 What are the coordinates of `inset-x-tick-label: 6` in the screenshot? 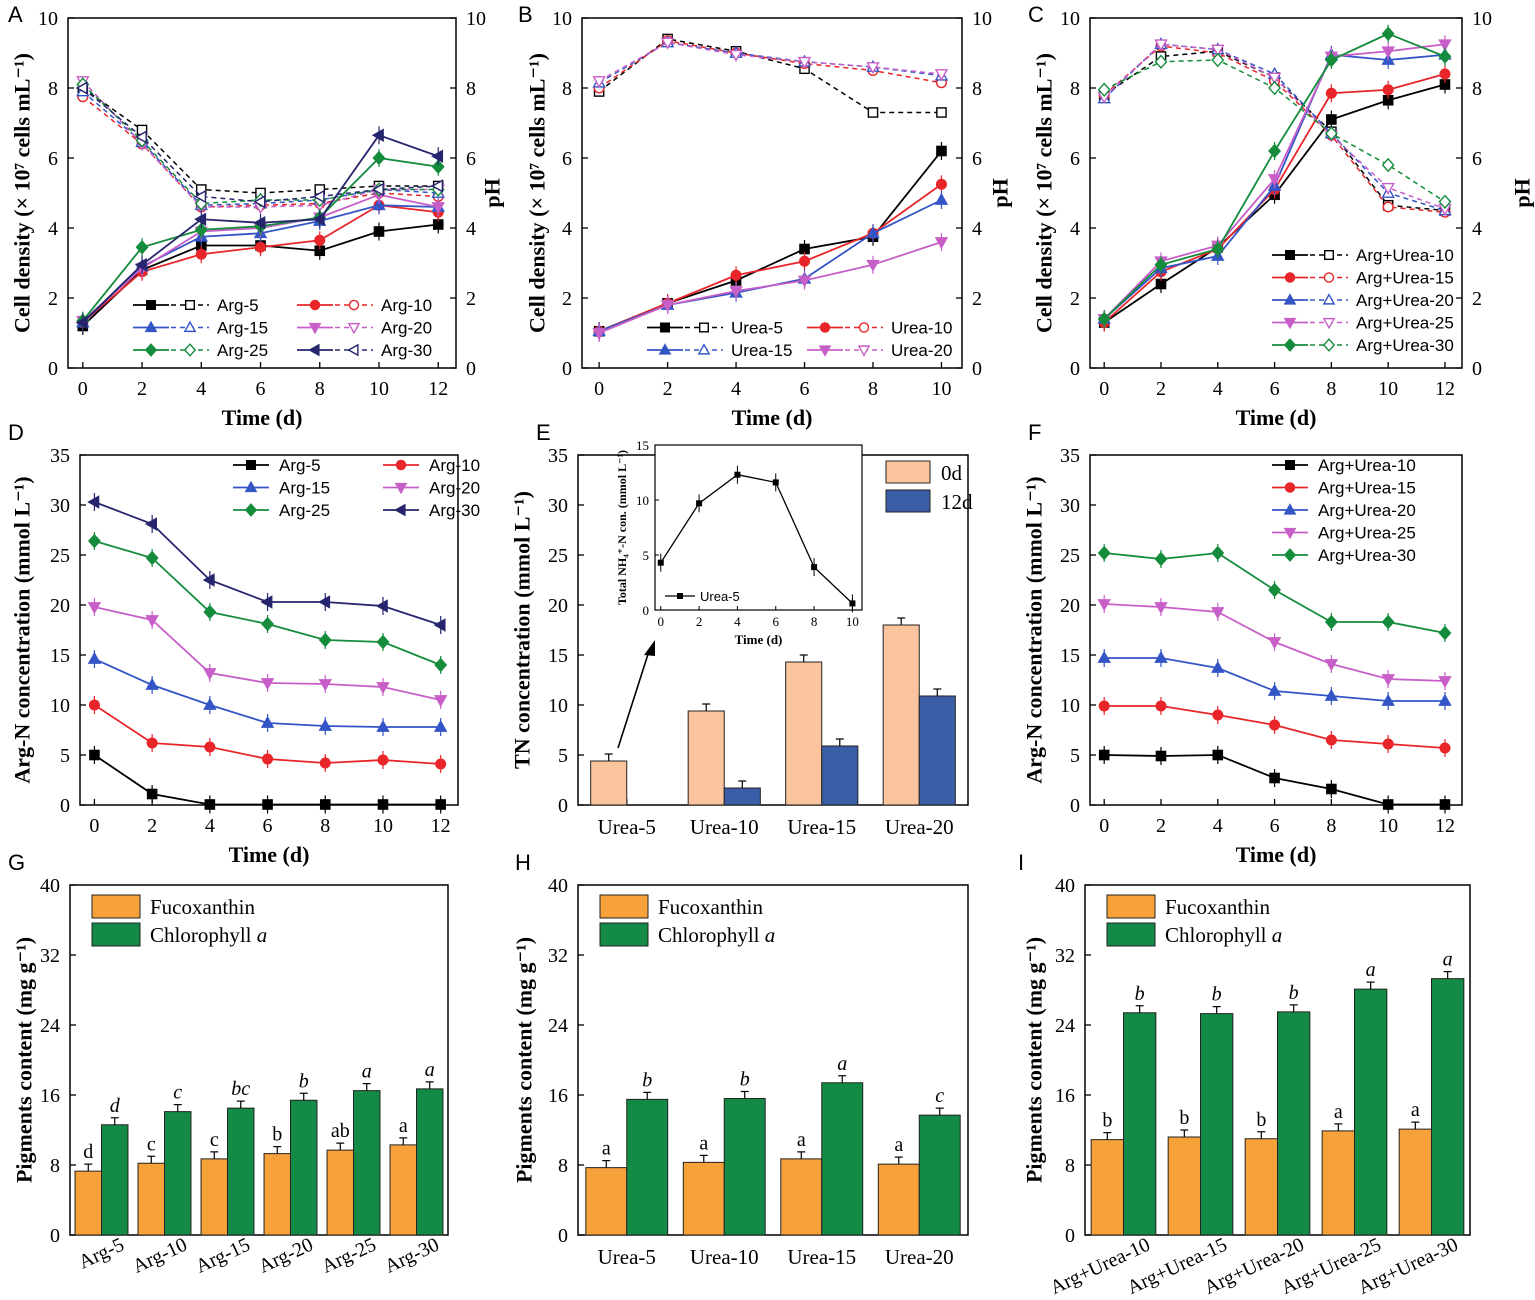 It's located at (776, 621).